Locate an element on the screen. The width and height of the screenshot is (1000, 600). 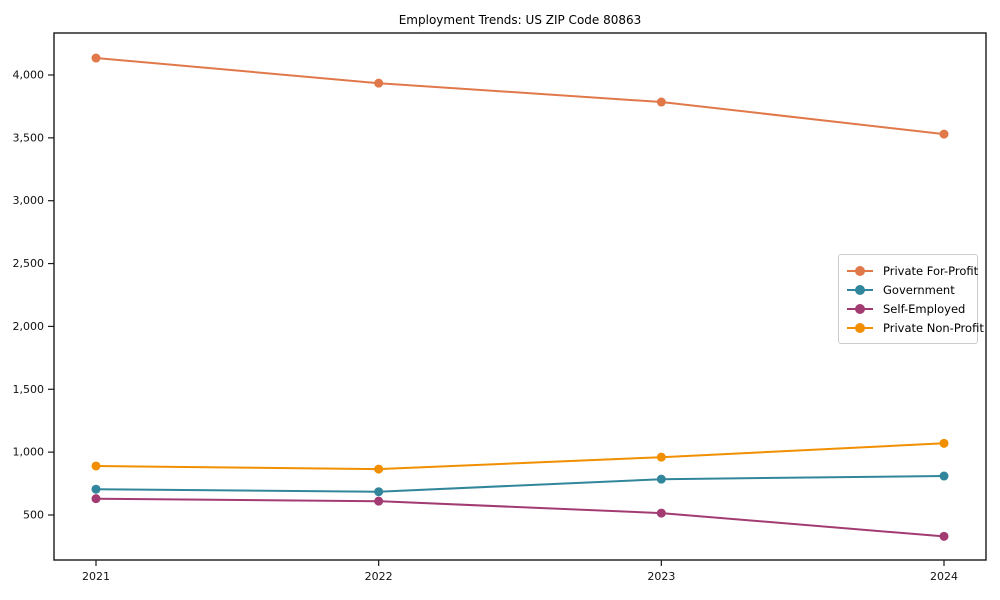
legend-entry: Self-Employed is located at coordinates (908, 309).